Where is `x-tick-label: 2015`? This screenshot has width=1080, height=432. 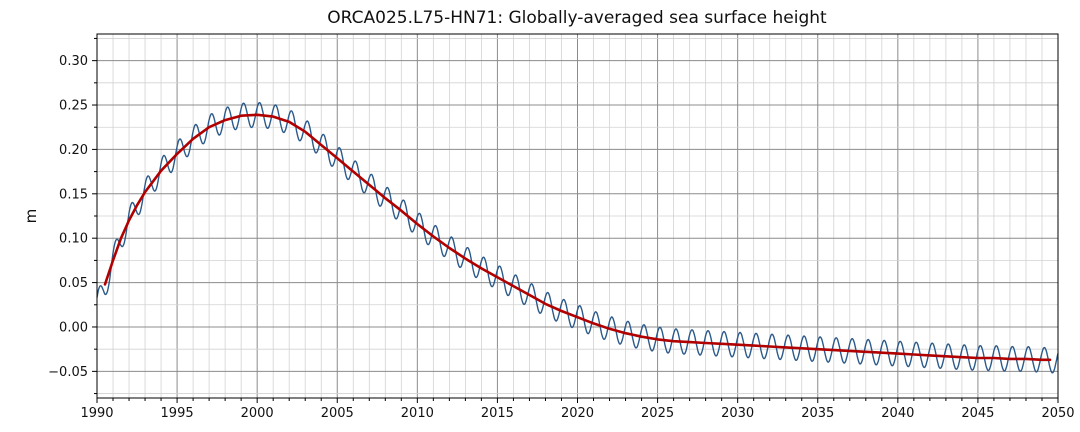 x-tick-label: 2015 is located at coordinates (497, 413).